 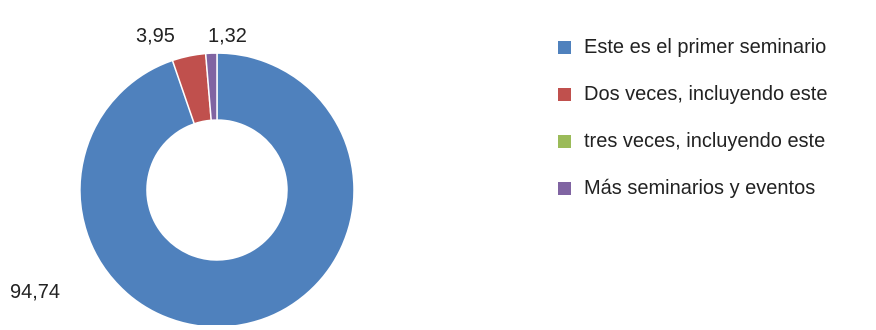 I want to click on legend-label: tres veces, incluyendo este, so click(x=705, y=141).